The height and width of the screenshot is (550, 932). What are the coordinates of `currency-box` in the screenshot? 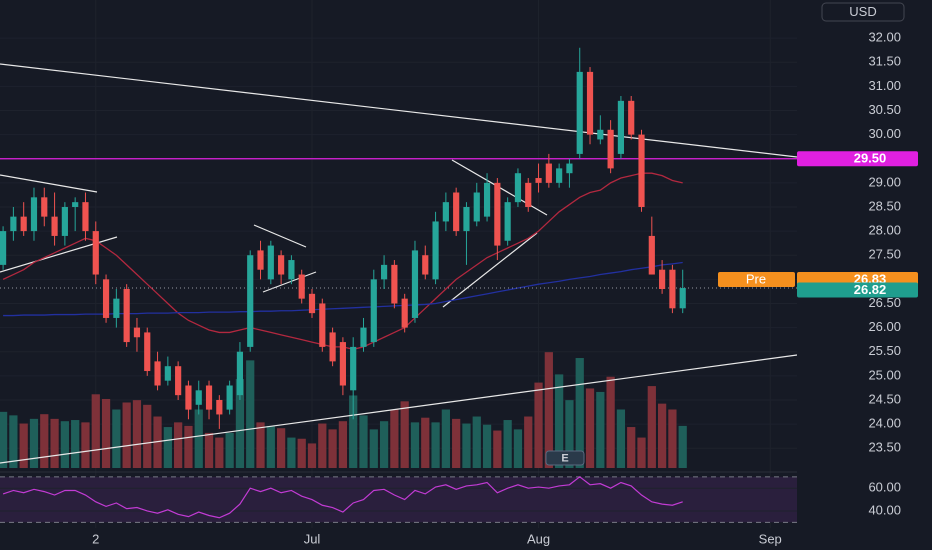 It's located at (863, 12).